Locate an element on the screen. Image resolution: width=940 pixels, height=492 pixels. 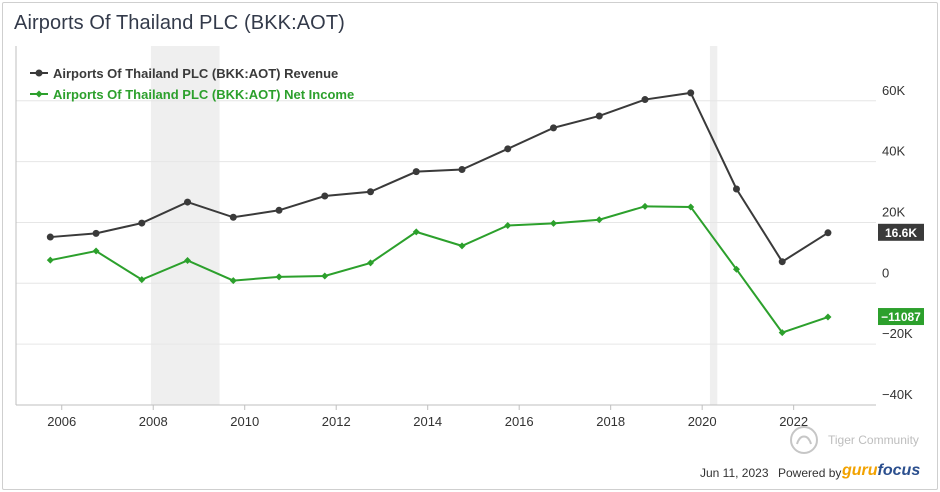
x-tick-label-2: 2010 is located at coordinates (244, 421).